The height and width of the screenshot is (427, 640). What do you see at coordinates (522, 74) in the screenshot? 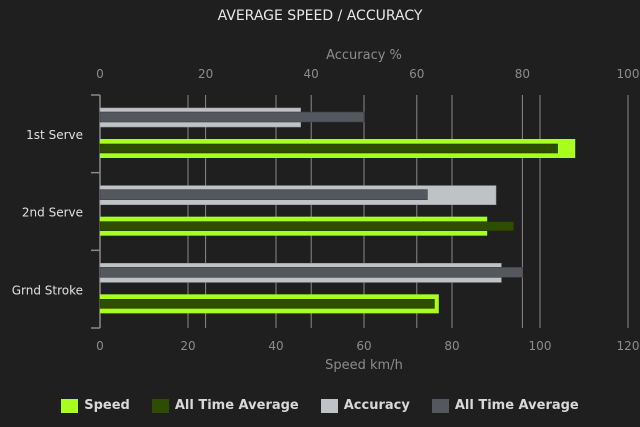
I see `top-tick-label: 80` at bounding box center [522, 74].